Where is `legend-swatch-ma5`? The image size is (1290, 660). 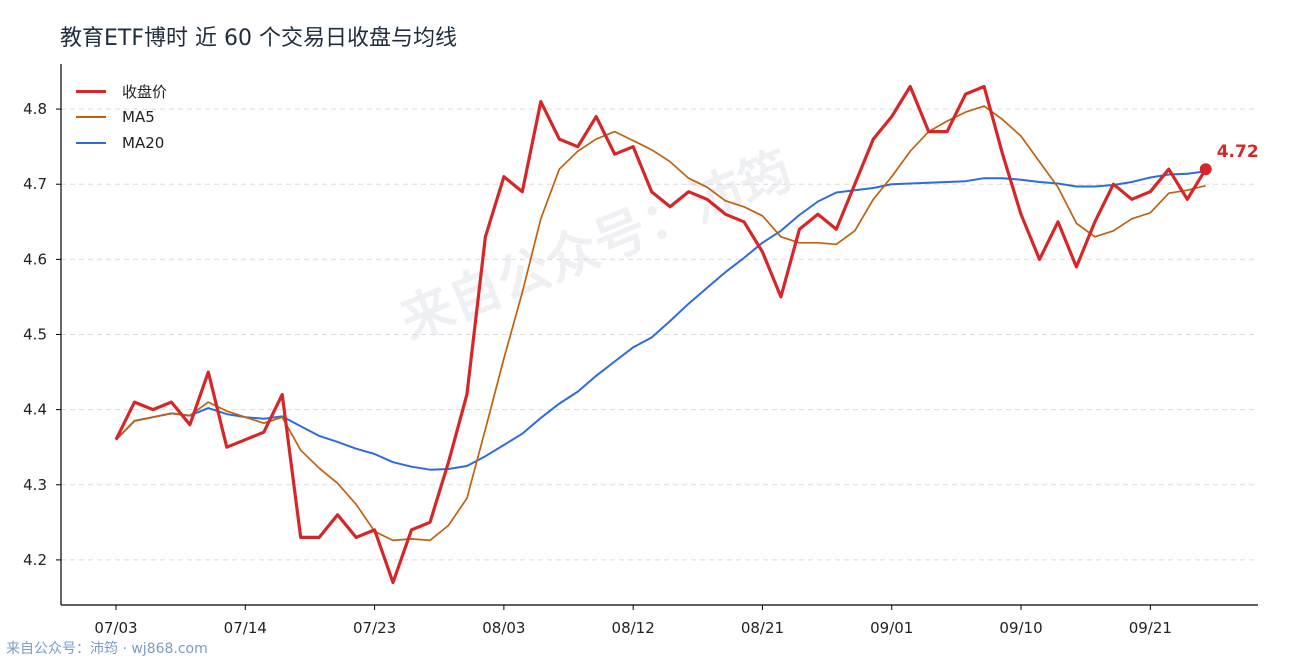 legend-swatch-ma5 is located at coordinates (91, 117).